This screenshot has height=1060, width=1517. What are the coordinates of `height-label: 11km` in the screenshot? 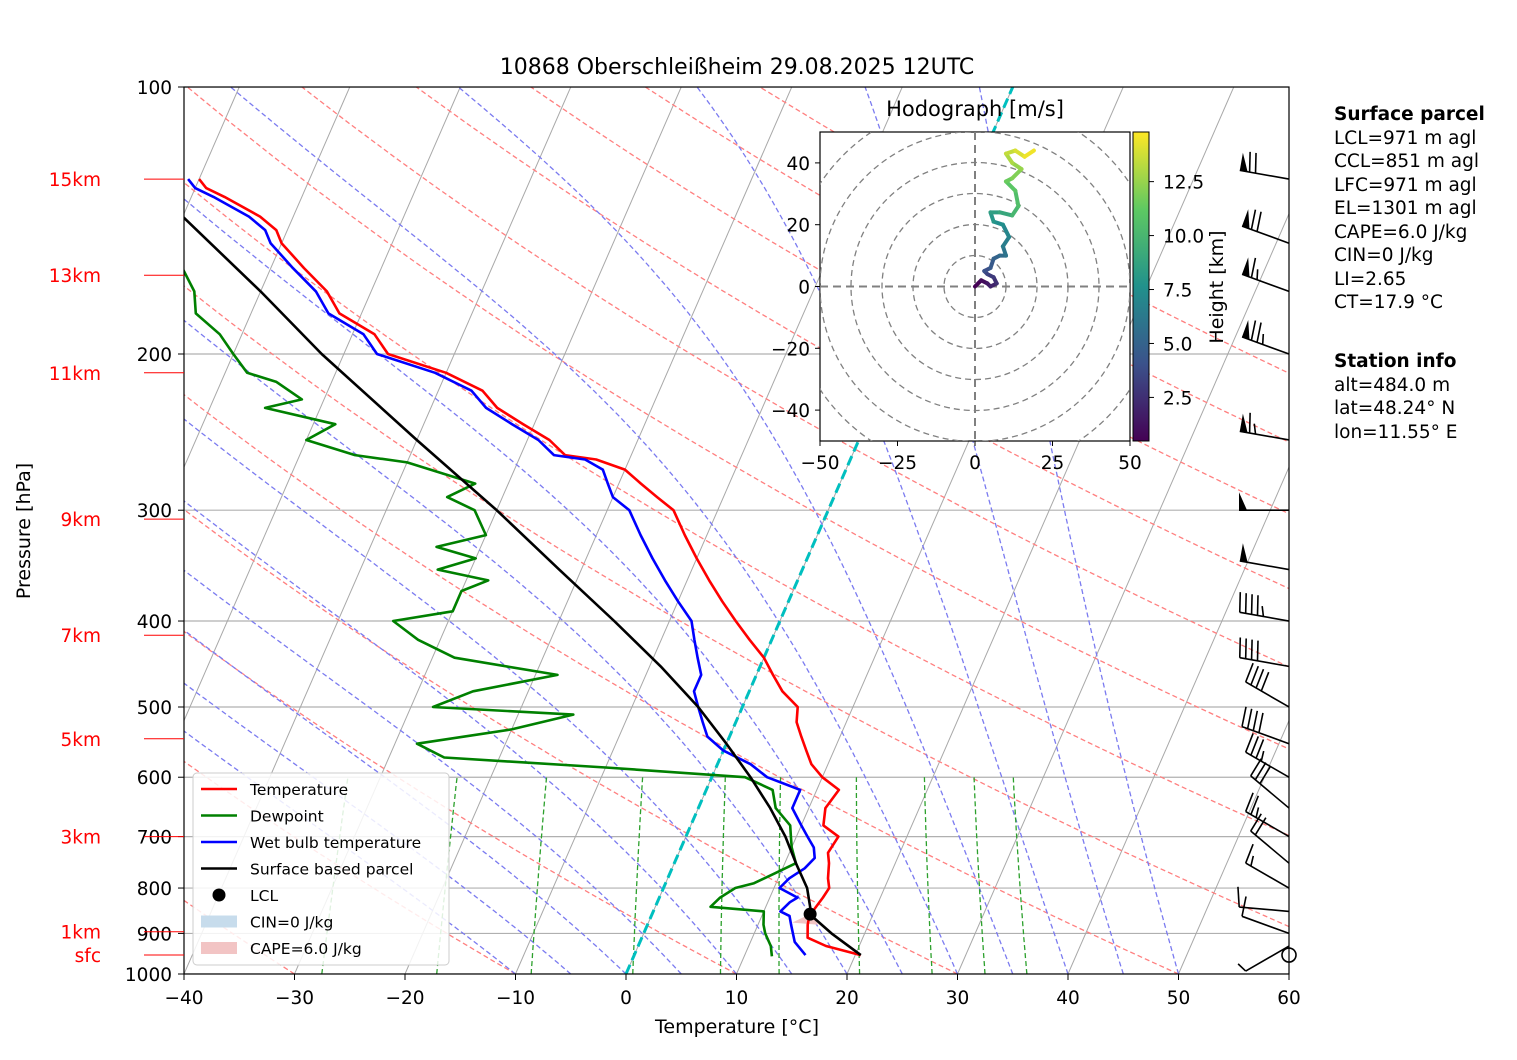 It's located at (75, 374).